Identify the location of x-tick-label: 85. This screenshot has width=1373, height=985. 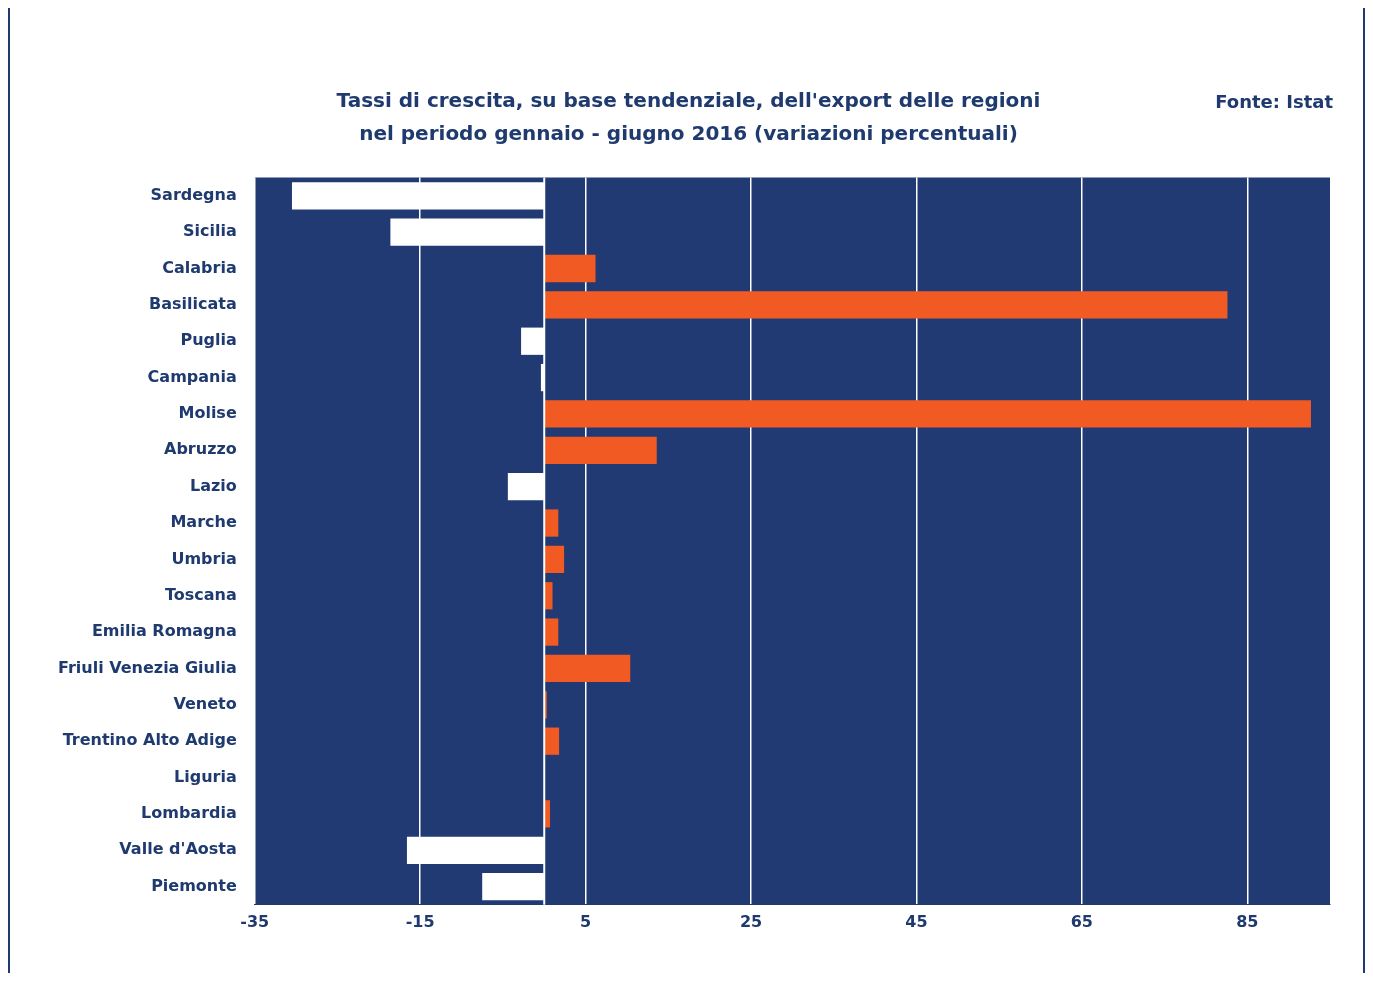
(1247, 921).